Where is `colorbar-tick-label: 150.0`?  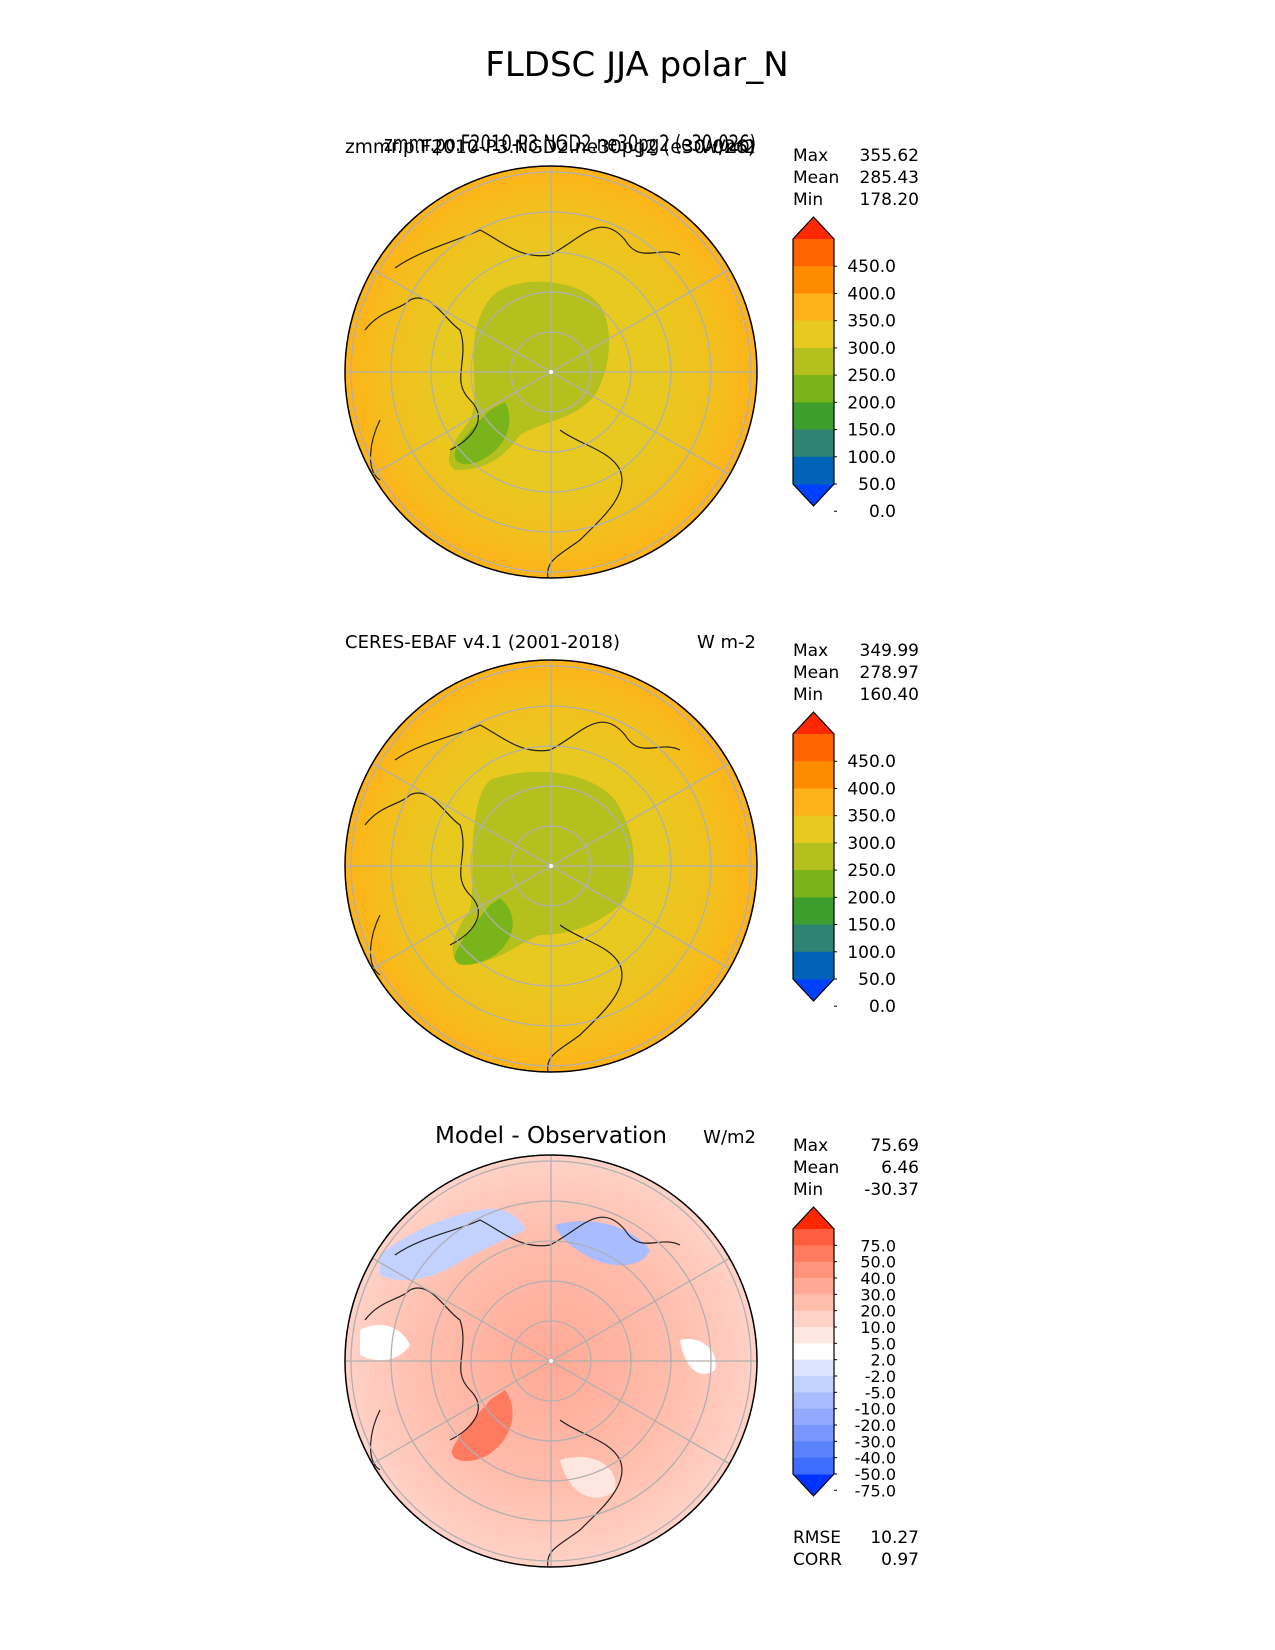
colorbar-tick-label: 150.0 is located at coordinates (871, 926).